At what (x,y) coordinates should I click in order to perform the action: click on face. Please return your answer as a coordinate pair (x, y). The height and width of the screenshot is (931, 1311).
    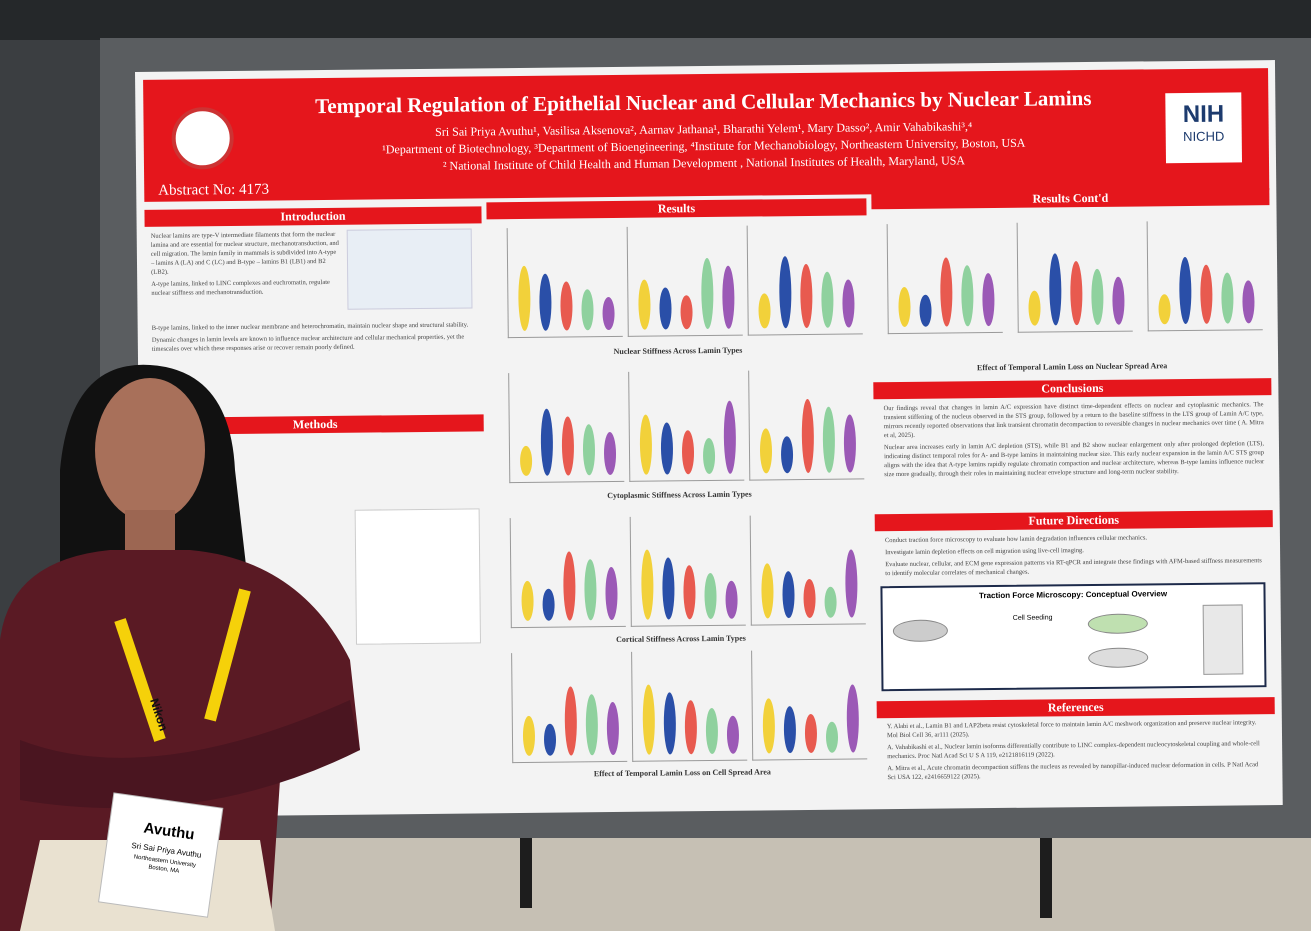
    Looking at the image, I should click on (150, 450).